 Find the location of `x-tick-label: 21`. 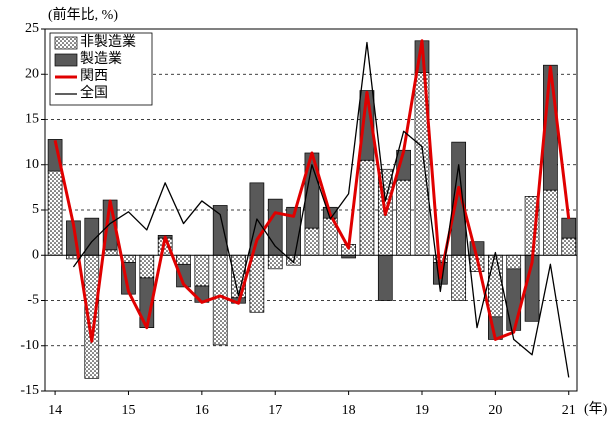

x-tick-label: 21 is located at coordinates (569, 410).